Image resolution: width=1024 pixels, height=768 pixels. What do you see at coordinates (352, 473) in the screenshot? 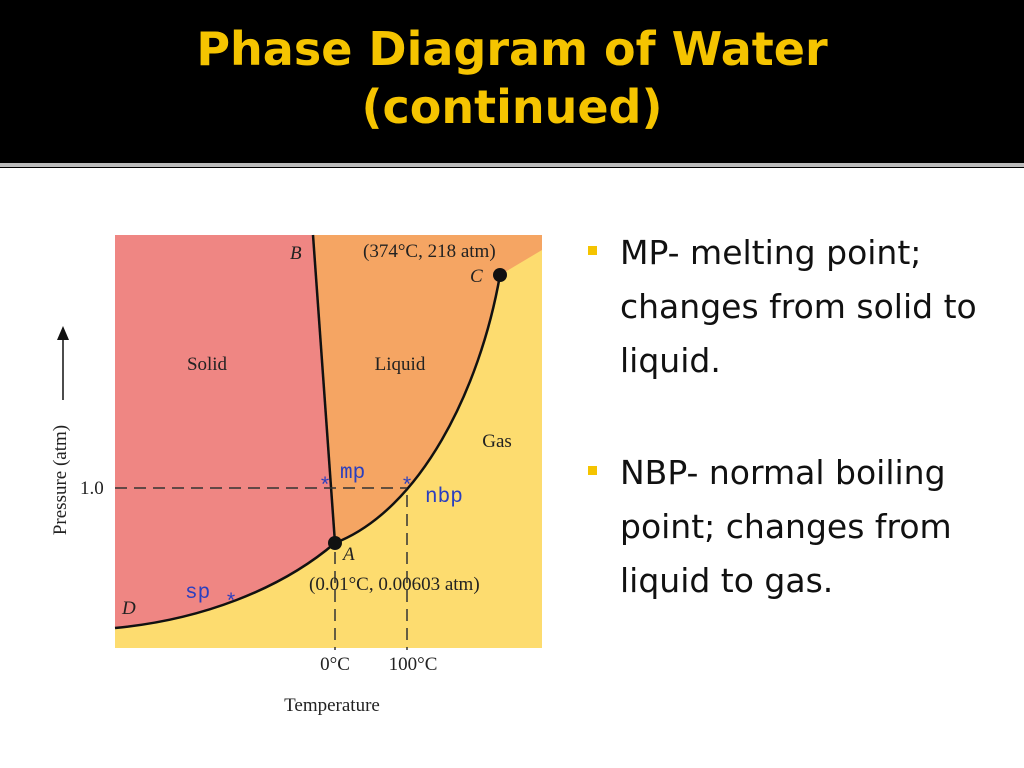
I see `label: mp` at bounding box center [352, 473].